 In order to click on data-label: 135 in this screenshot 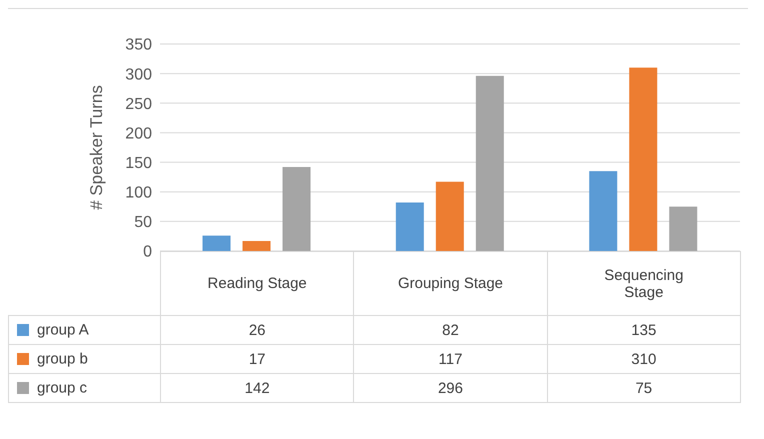, I will do `click(643, 330)`.